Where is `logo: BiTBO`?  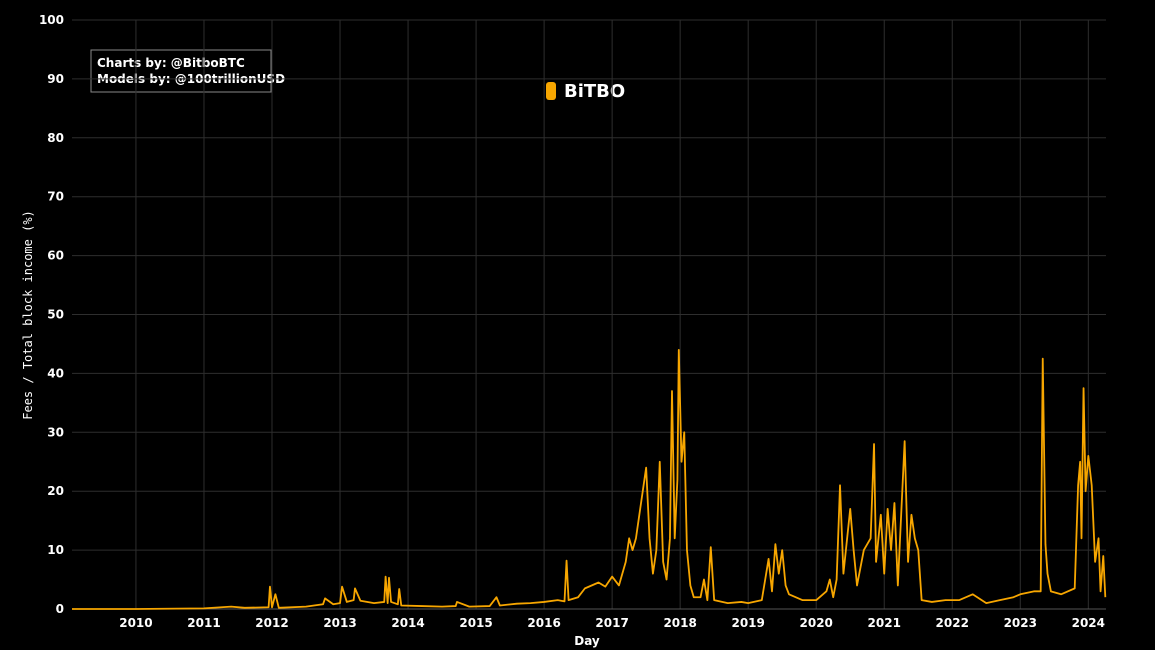
logo: BiTBO is located at coordinates (594, 91).